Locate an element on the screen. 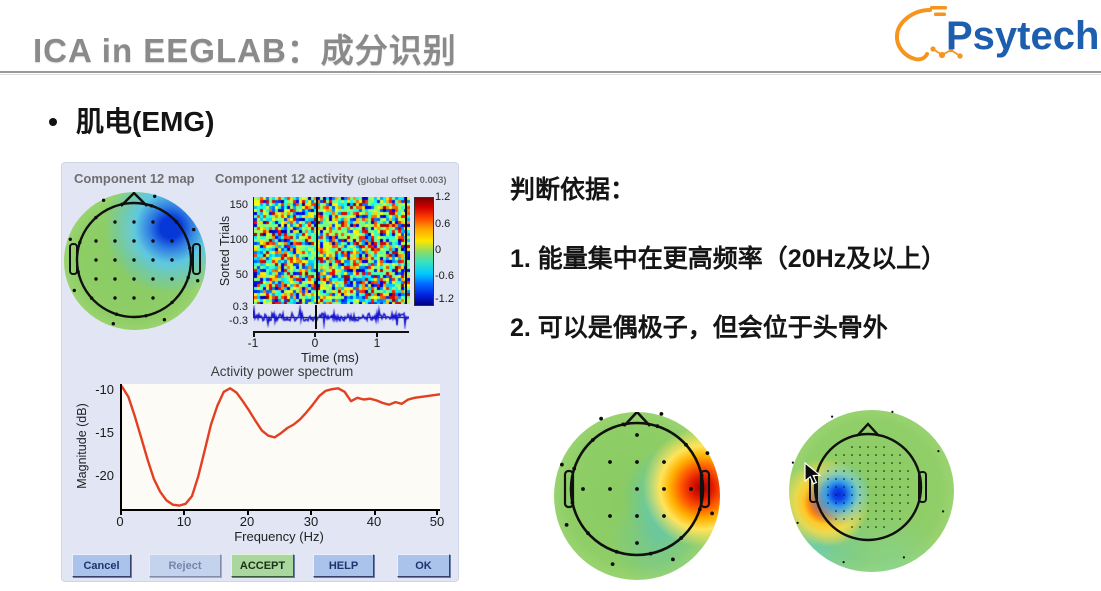  magnitude-axis-label: Magnitude (dB) is located at coordinates (82, 446).